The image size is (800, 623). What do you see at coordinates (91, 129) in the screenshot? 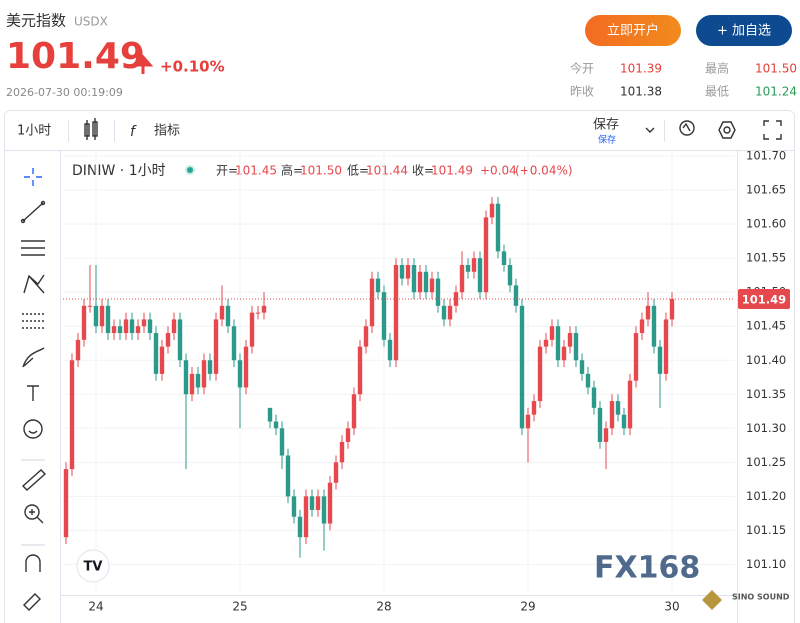
I see `candle-type-icon` at bounding box center [91, 129].